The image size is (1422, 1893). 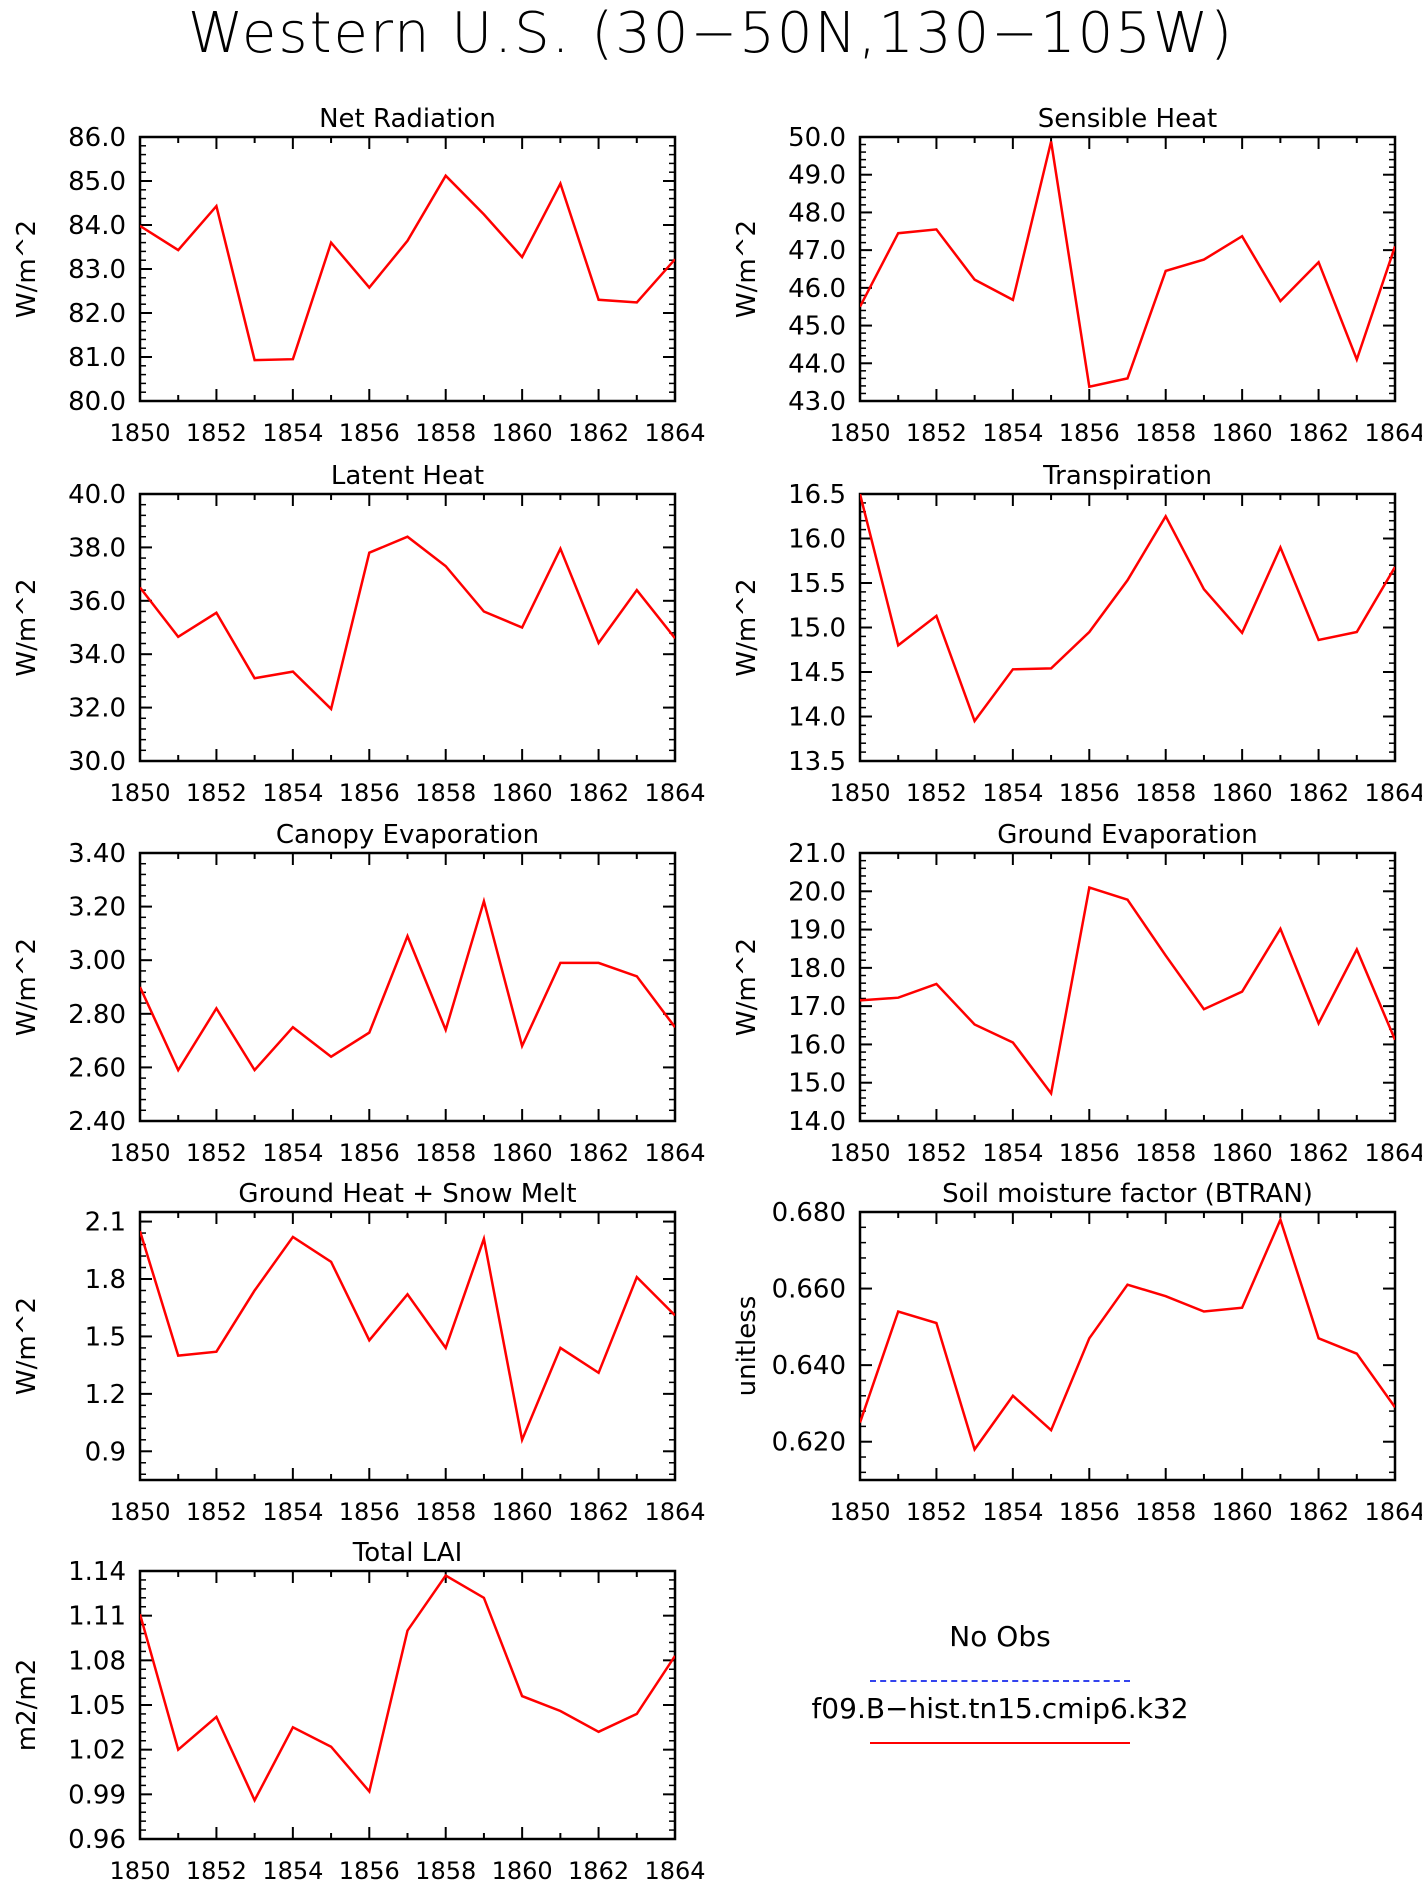 What do you see at coordinates (817, 584) in the screenshot?
I see `y-tick-label: 15.5` at bounding box center [817, 584].